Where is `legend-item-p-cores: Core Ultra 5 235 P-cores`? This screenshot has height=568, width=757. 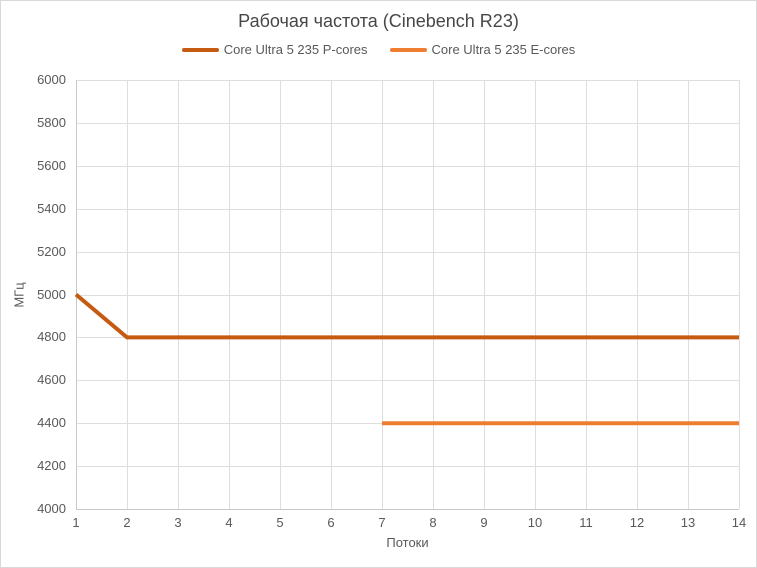
legend-item-p-cores: Core Ultra 5 235 P-cores is located at coordinates (274, 49).